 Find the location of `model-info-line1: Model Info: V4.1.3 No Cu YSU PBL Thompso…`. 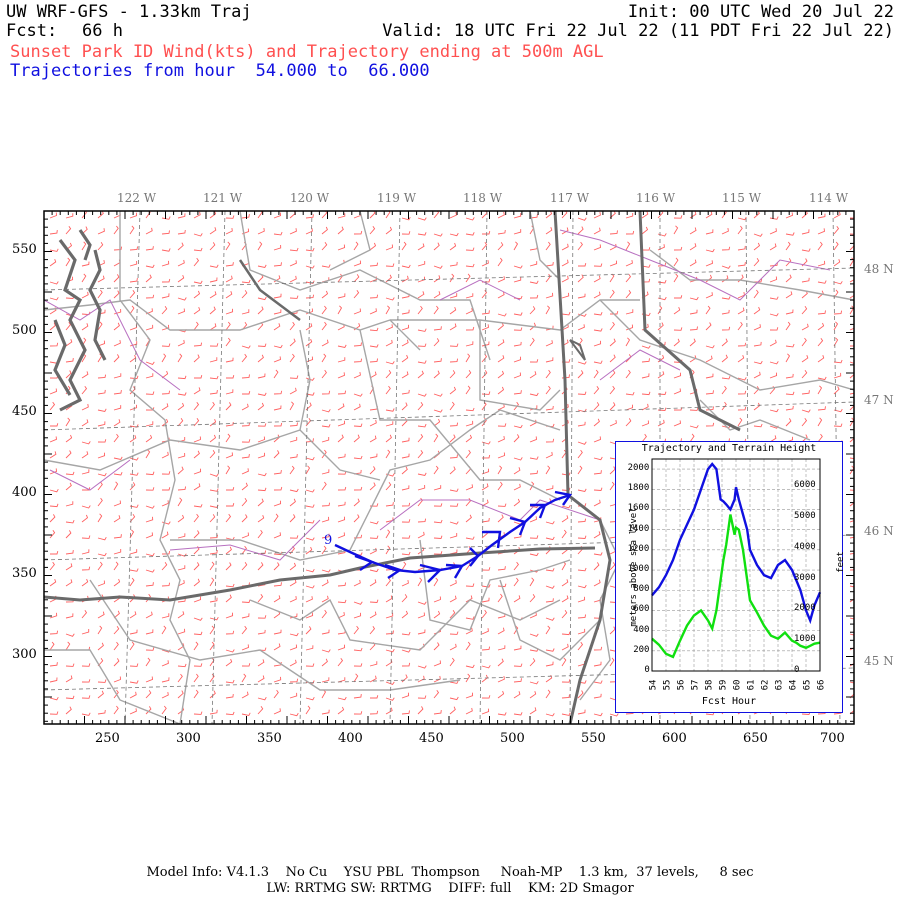

model-info-line1: Model Info: V4.1.3 No Cu YSU PBL Thompso… is located at coordinates (450, 872).